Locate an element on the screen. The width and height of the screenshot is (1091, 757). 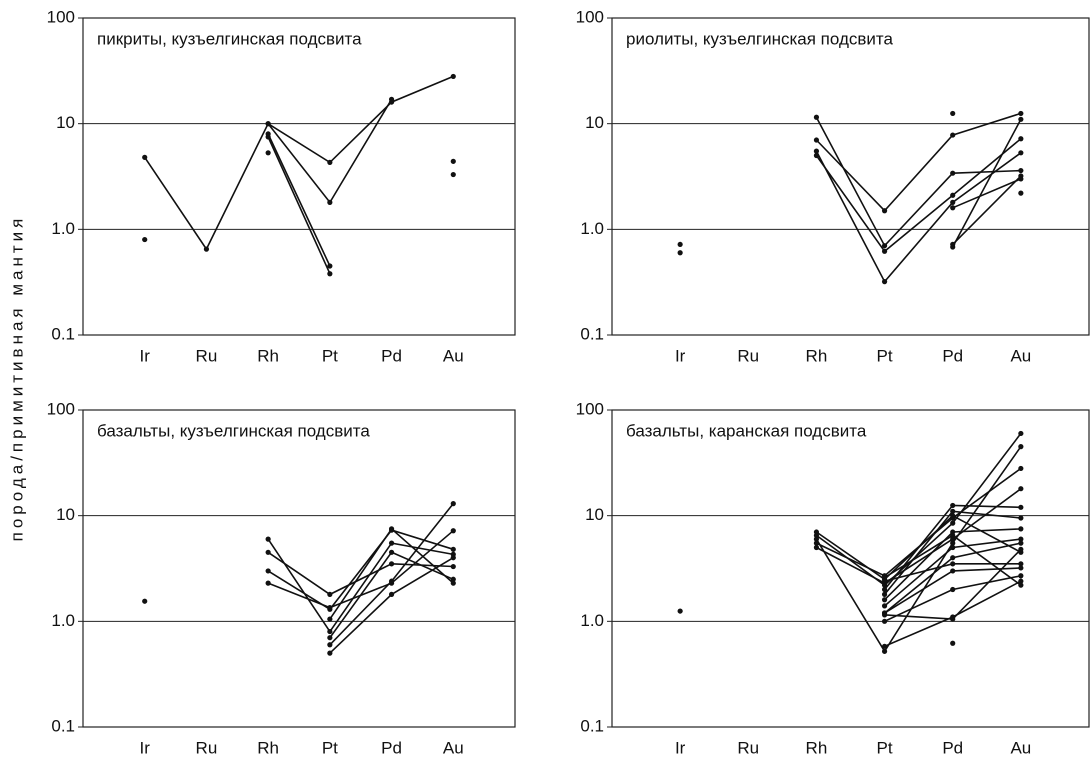
panel-title: базальты, кузъелгинская подсвита is located at coordinates (233, 430).